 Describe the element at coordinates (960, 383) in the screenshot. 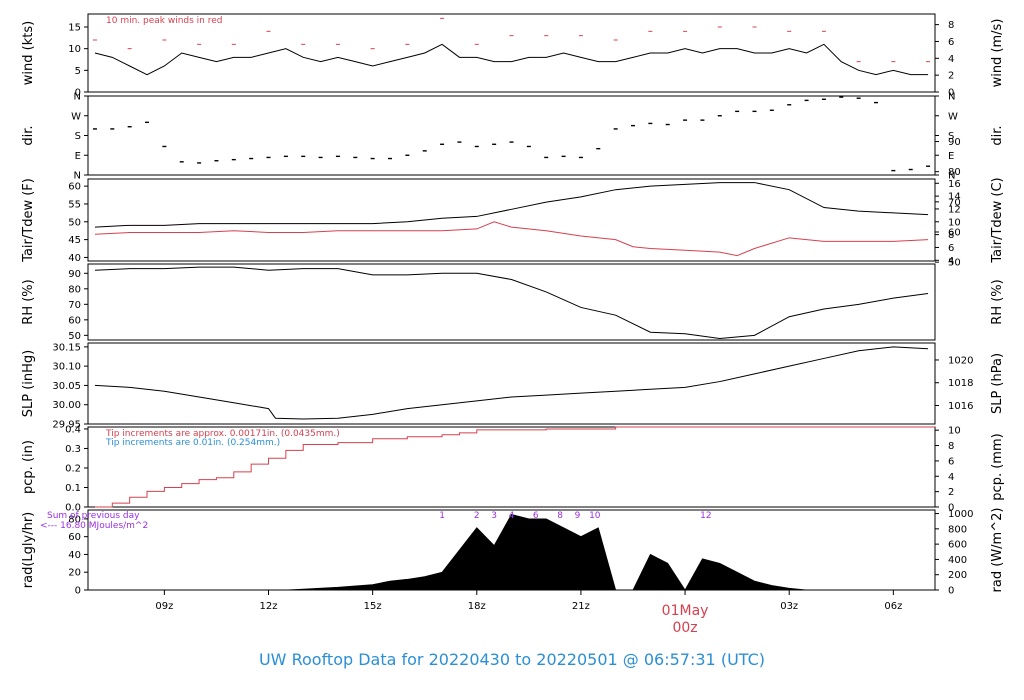

I see `y2-tick-label: 1018` at that location.